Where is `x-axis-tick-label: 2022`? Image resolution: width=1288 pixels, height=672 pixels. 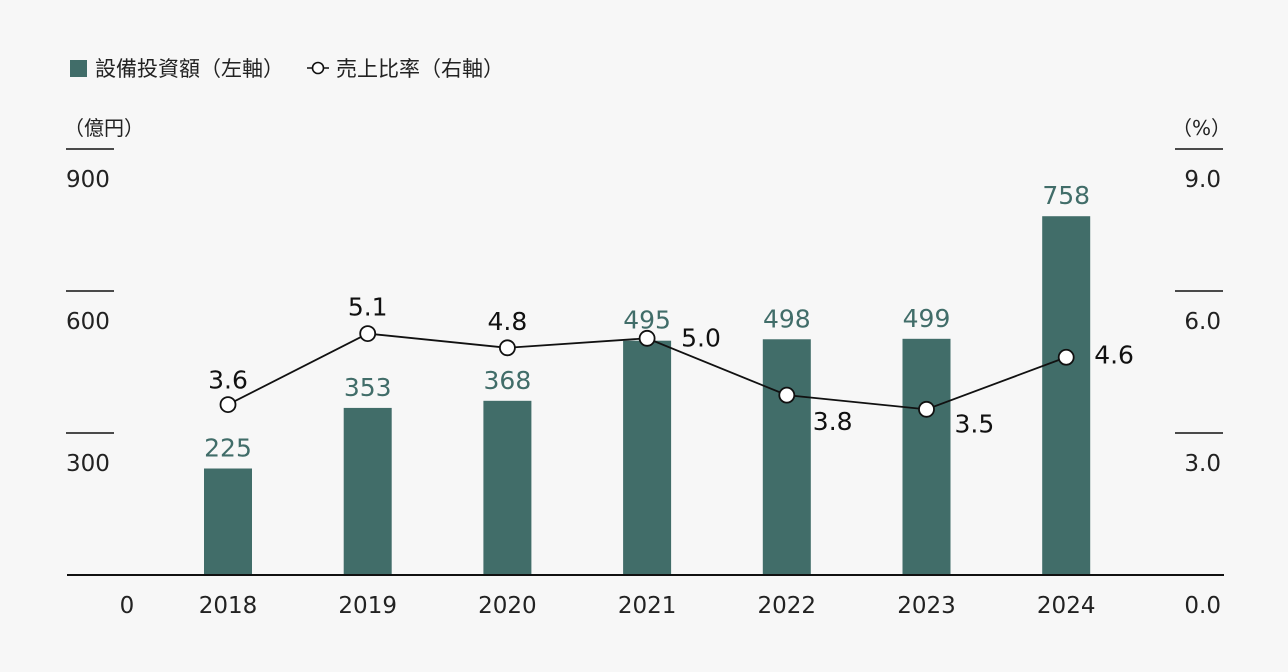
x-axis-tick-label: 2022 is located at coordinates (787, 606).